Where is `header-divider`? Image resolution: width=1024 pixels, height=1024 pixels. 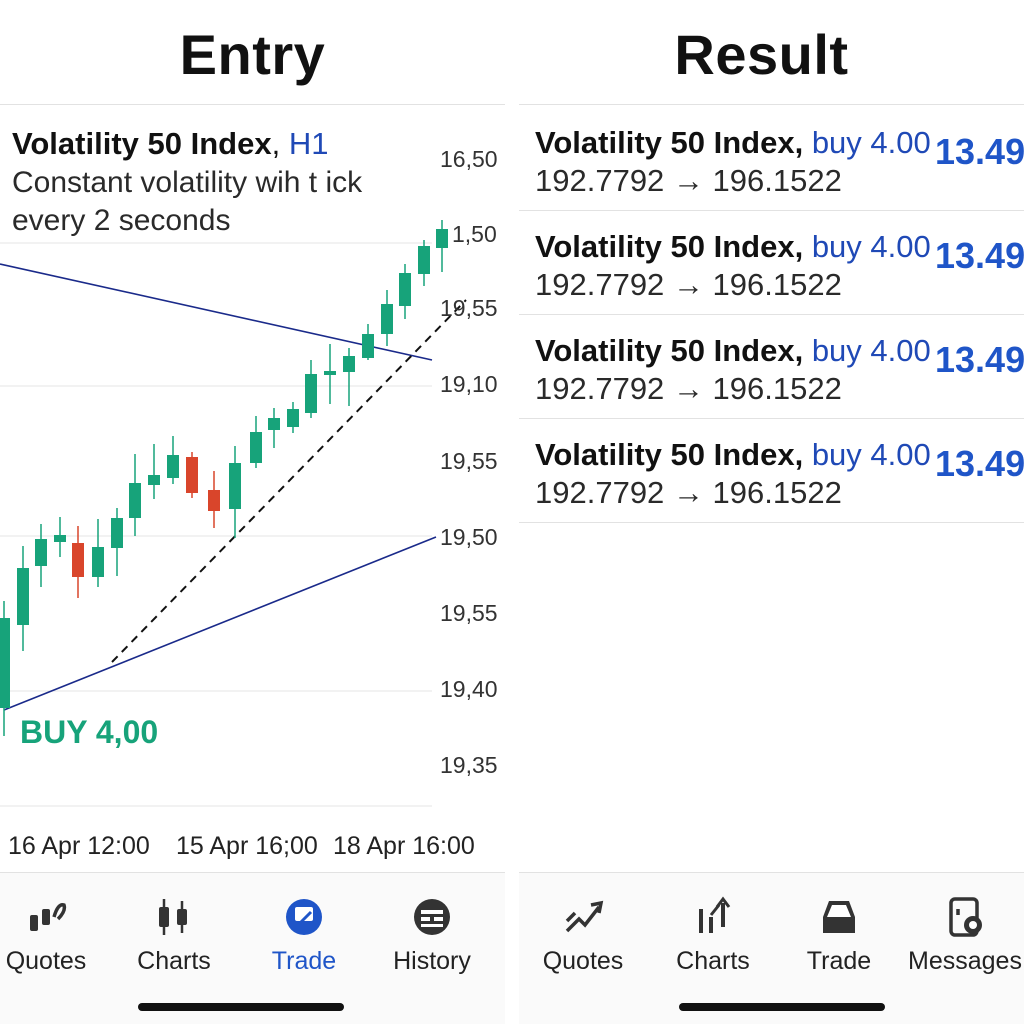
header-divider is located at coordinates (771, 104).